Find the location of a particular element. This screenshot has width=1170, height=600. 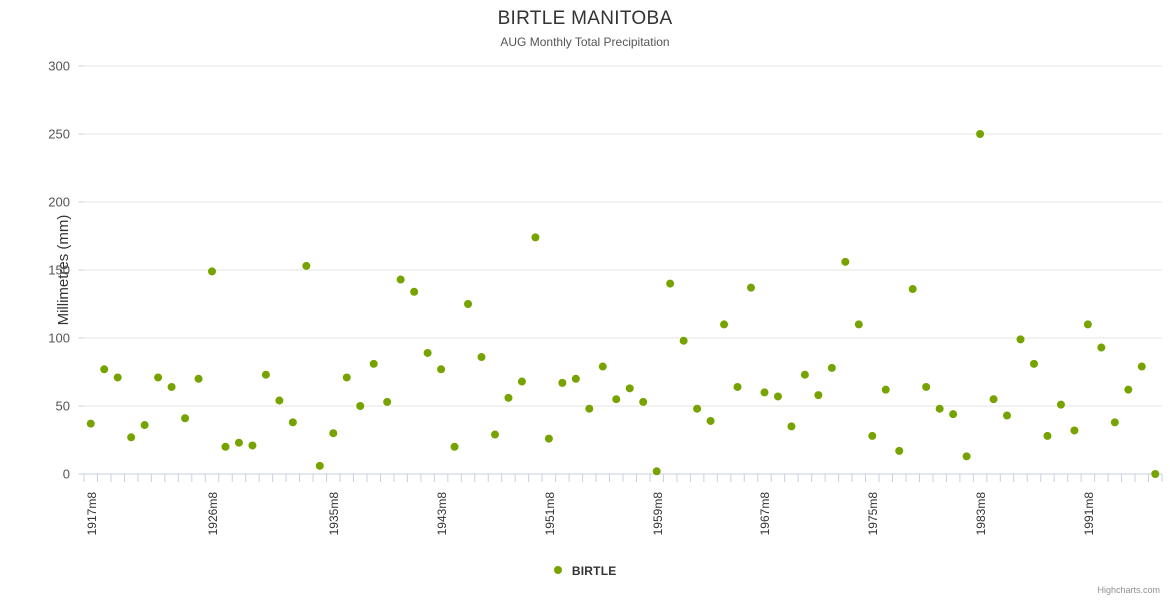

y-axis-tick-label: 0 is located at coordinates (66, 474).